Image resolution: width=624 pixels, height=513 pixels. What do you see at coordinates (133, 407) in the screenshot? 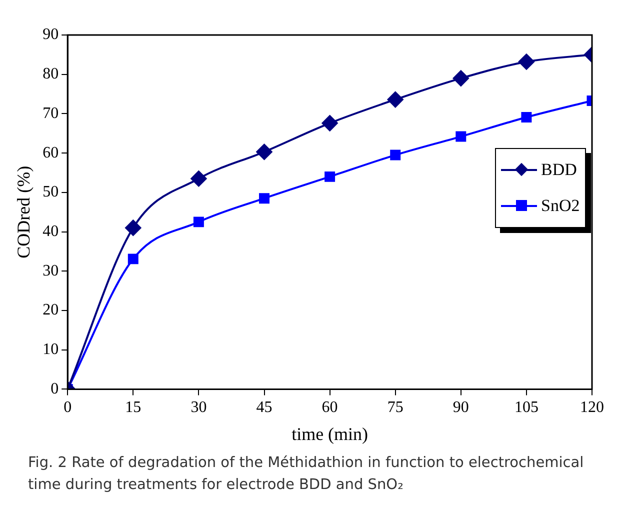
I see `x-tick-label: 15` at bounding box center [133, 407].